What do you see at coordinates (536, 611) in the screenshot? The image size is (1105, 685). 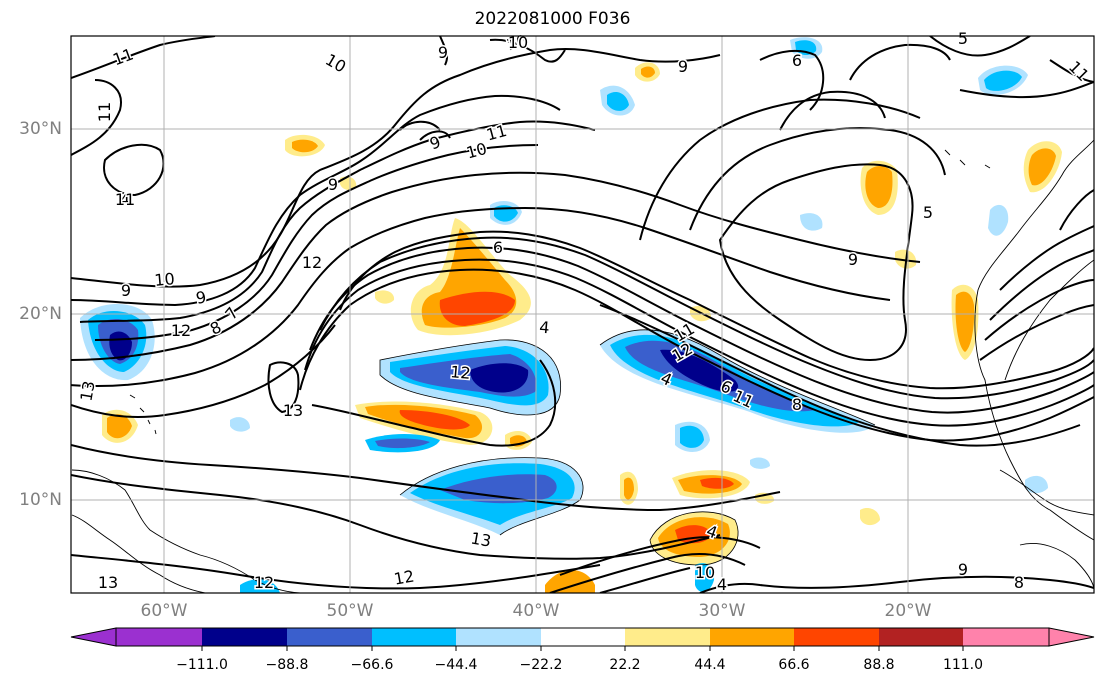 I see `lon-label-40w: 40°W` at bounding box center [536, 611].